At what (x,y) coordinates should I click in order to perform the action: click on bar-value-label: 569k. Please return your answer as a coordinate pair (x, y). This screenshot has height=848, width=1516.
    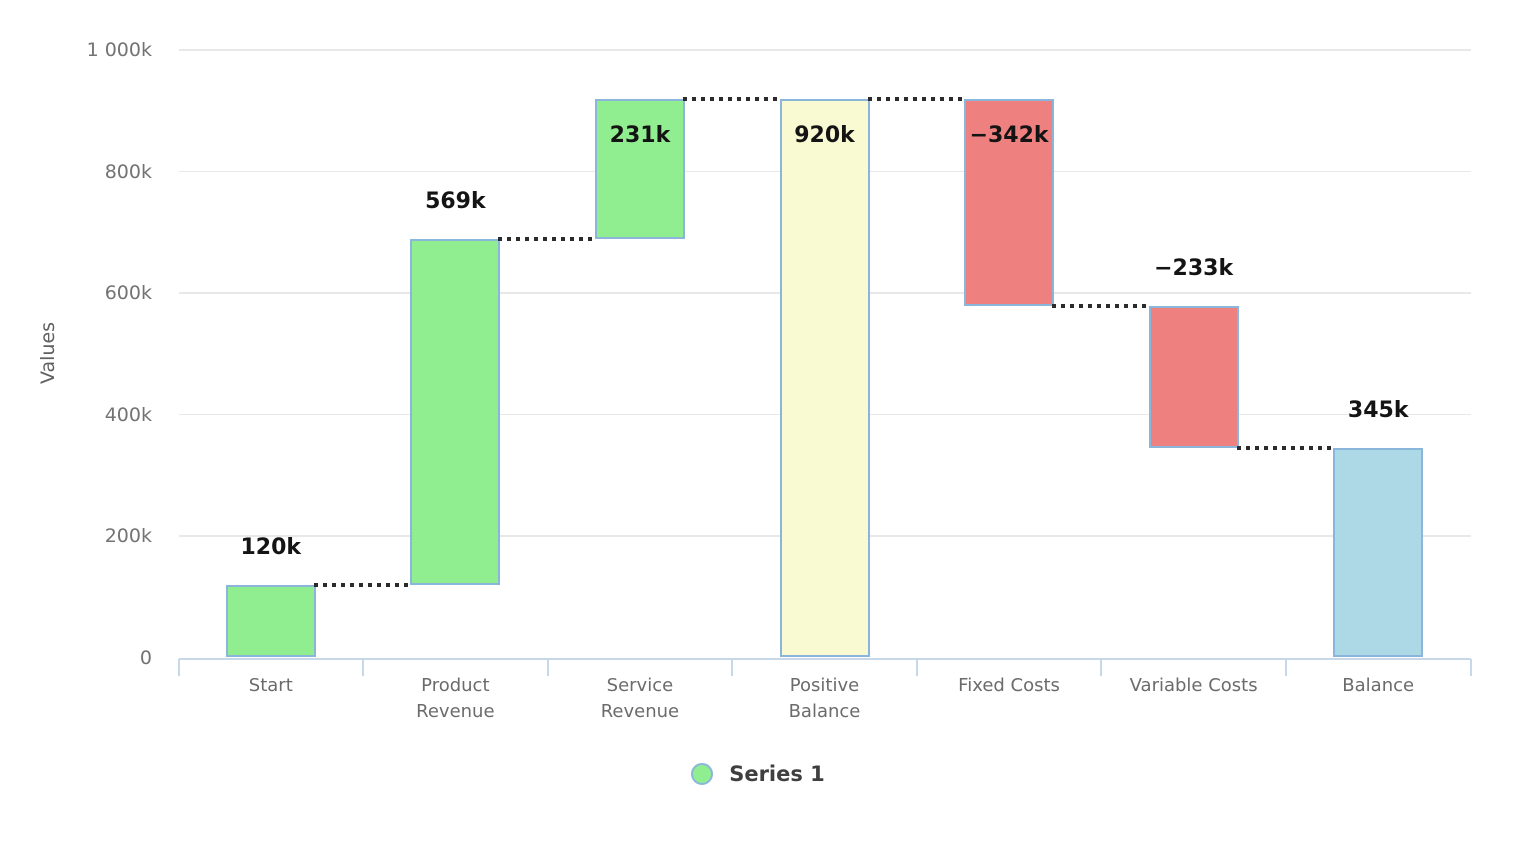
    Looking at the image, I should click on (455, 201).